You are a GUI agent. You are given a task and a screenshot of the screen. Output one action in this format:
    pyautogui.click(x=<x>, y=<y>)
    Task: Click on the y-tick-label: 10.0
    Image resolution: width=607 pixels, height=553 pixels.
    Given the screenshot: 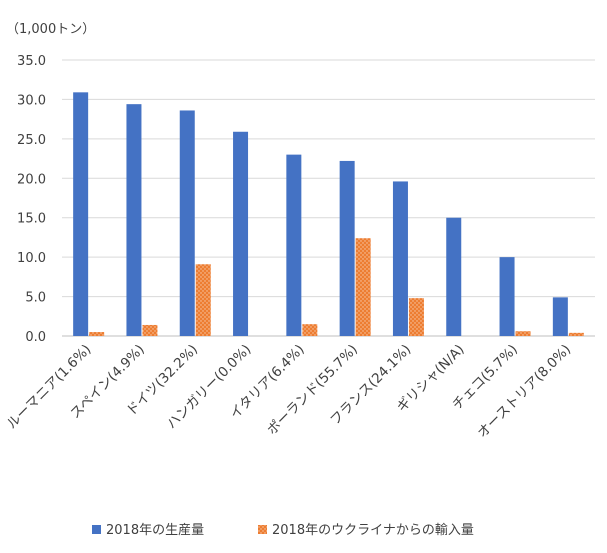 What is the action you would take?
    pyautogui.click(x=31, y=258)
    